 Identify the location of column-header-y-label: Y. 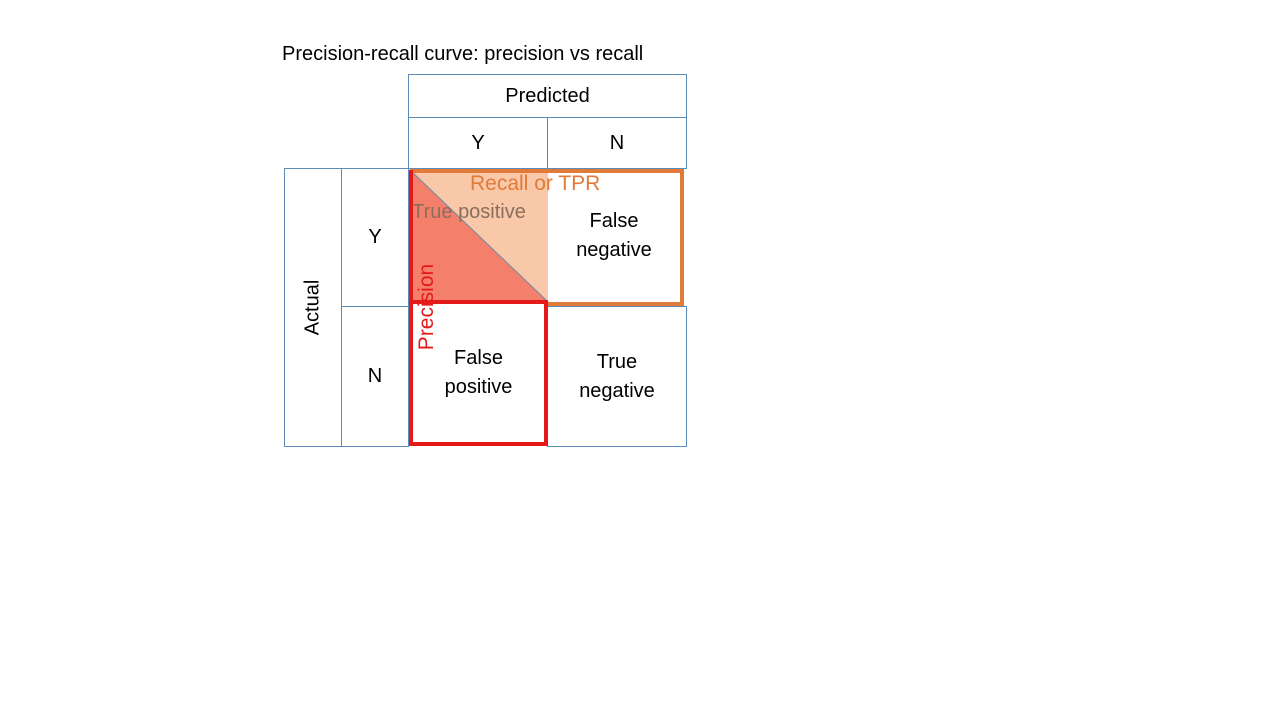
(478, 142).